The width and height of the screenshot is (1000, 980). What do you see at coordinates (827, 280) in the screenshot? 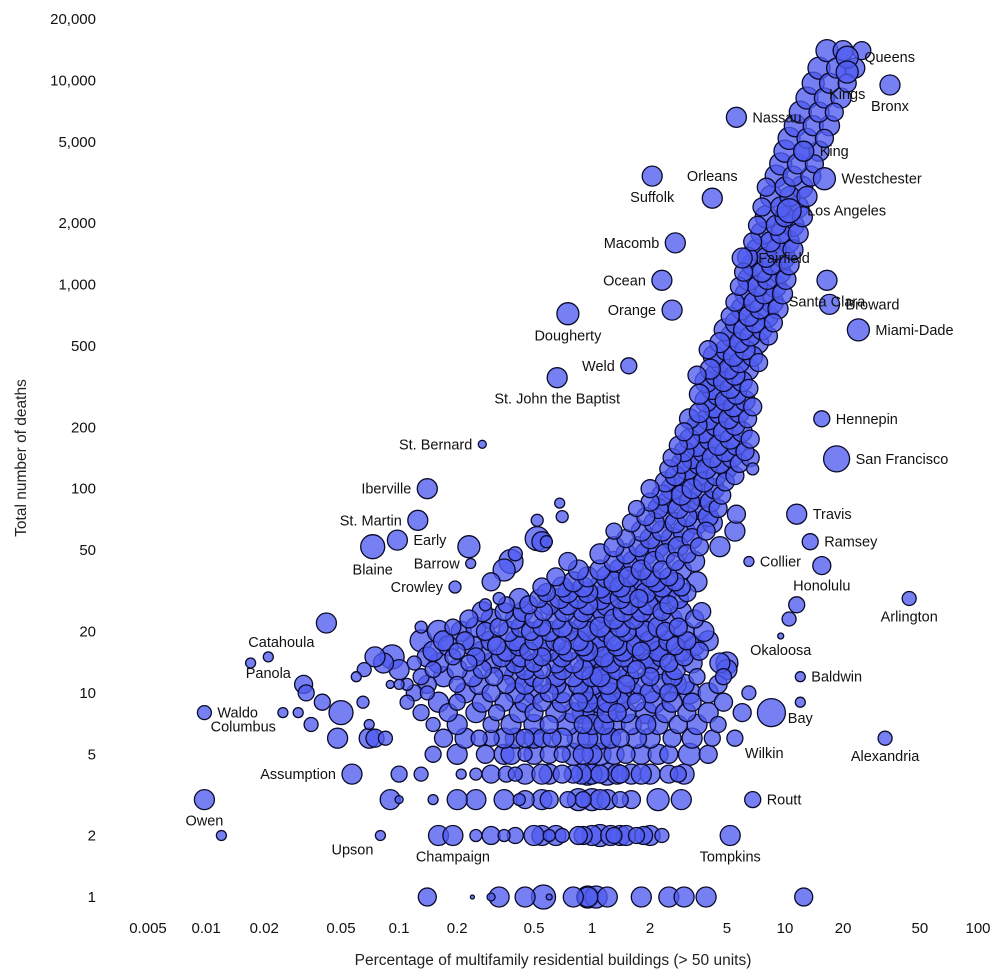
I see `data-point-santa-clara` at bounding box center [827, 280].